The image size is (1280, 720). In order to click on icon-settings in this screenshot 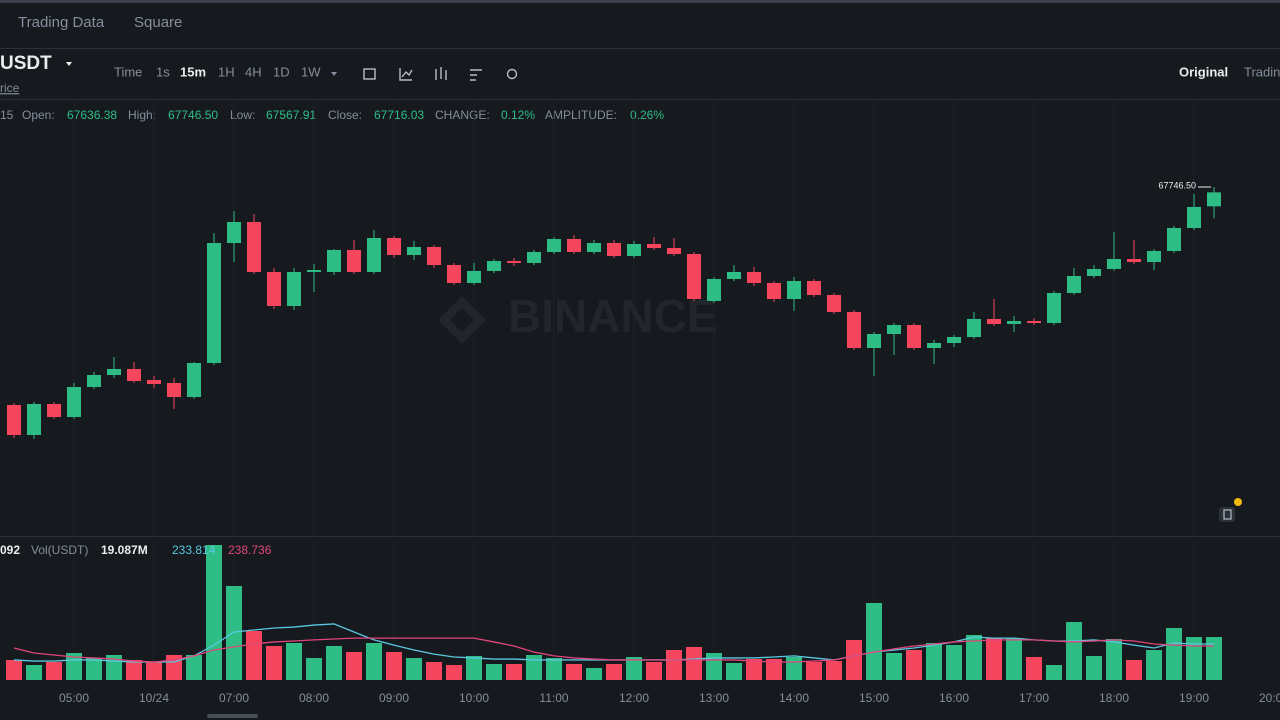, I will do `click(512, 74)`.